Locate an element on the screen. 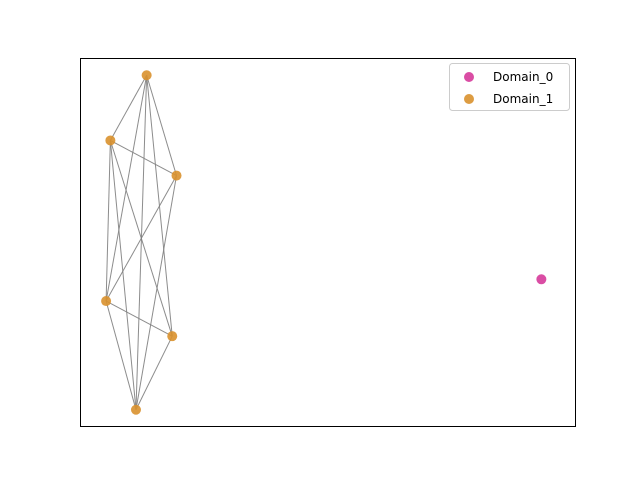 This screenshot has width=640, height=480. node-point-n0 is located at coordinates (146, 75).